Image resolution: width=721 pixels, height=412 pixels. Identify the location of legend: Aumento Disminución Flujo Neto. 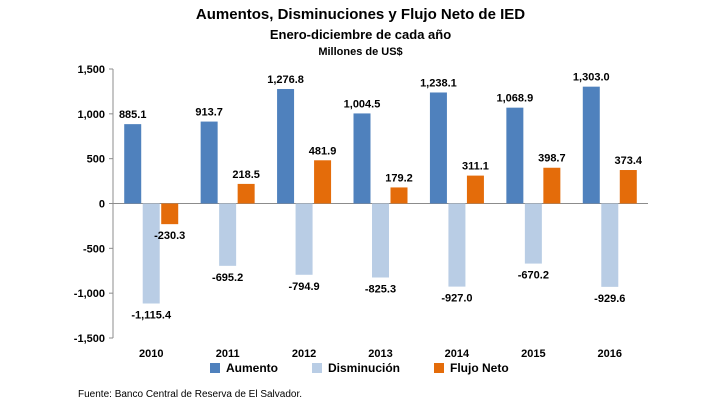
(359, 368).